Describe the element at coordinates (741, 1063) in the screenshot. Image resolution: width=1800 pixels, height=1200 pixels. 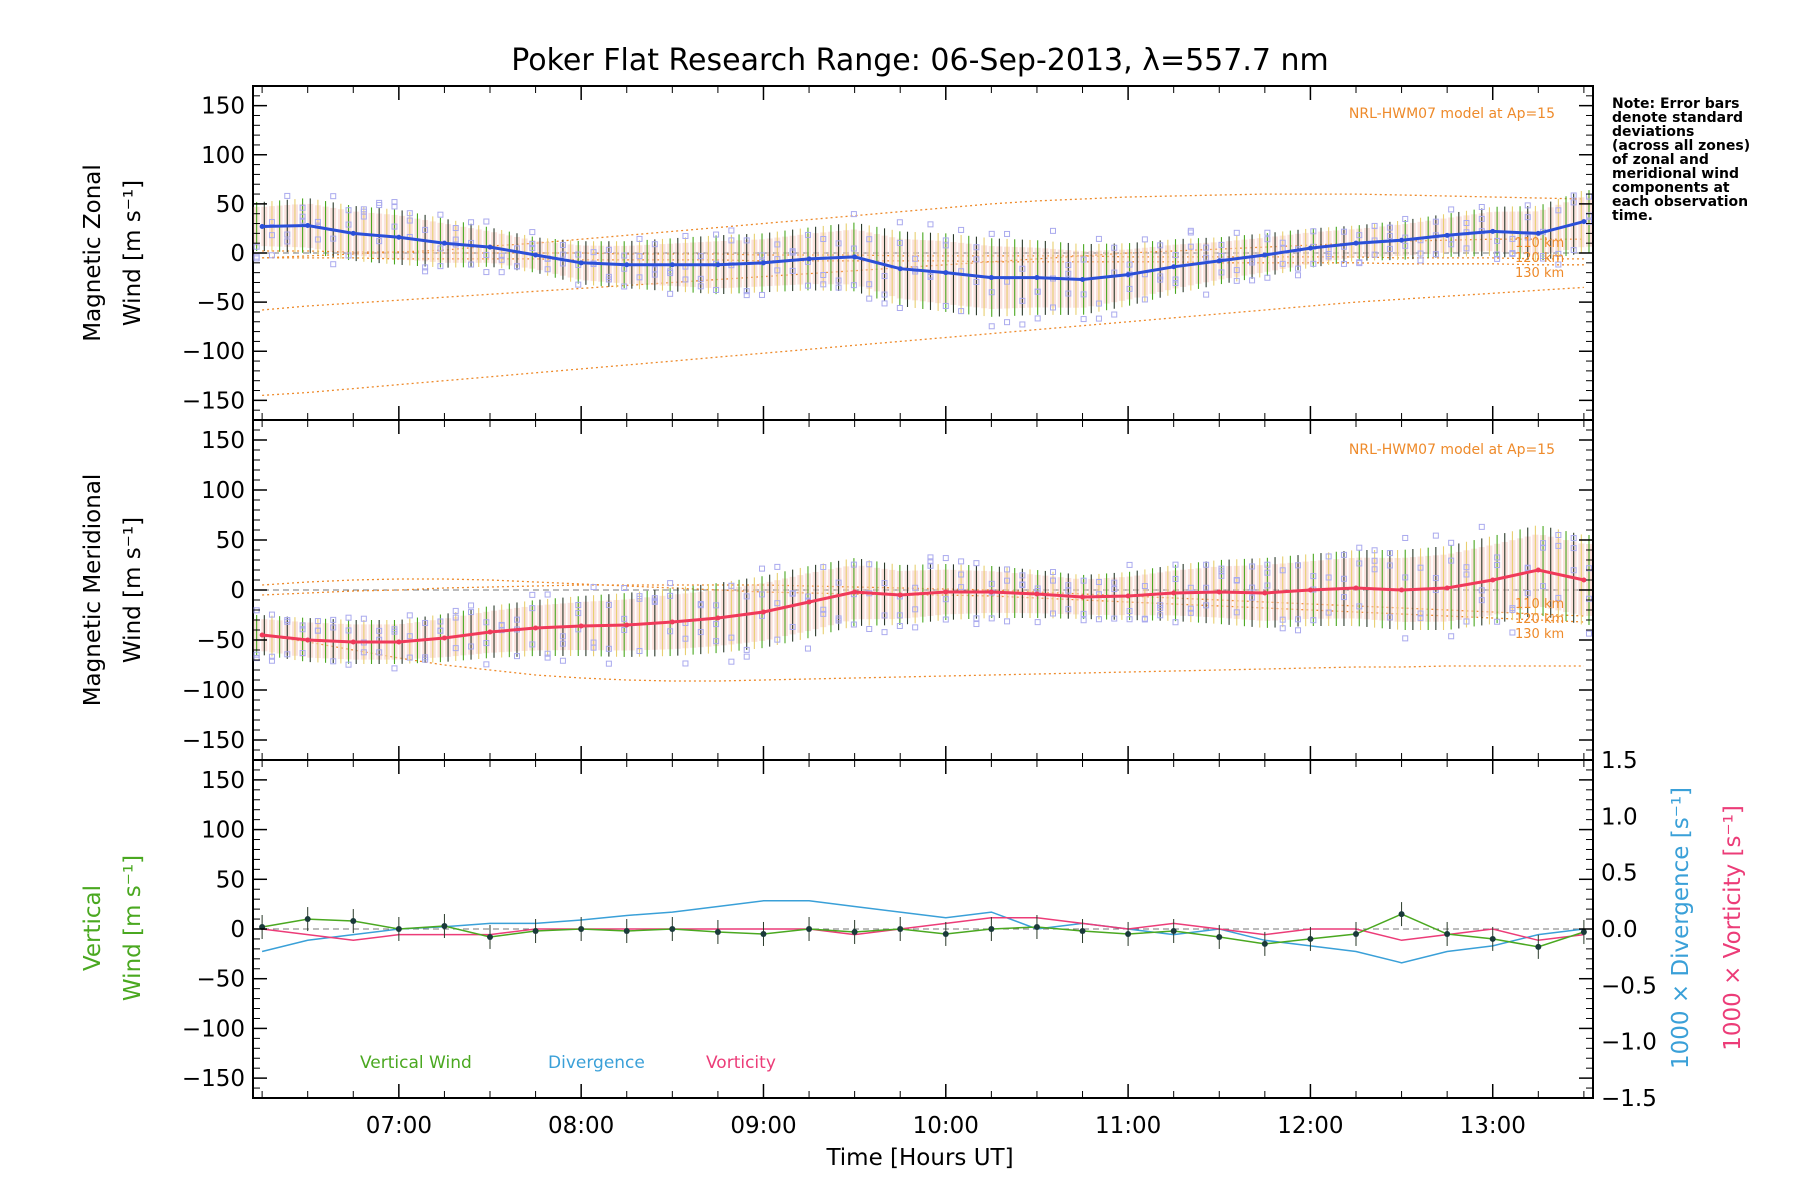
I see `legend-vorticity: Vorticity` at that location.